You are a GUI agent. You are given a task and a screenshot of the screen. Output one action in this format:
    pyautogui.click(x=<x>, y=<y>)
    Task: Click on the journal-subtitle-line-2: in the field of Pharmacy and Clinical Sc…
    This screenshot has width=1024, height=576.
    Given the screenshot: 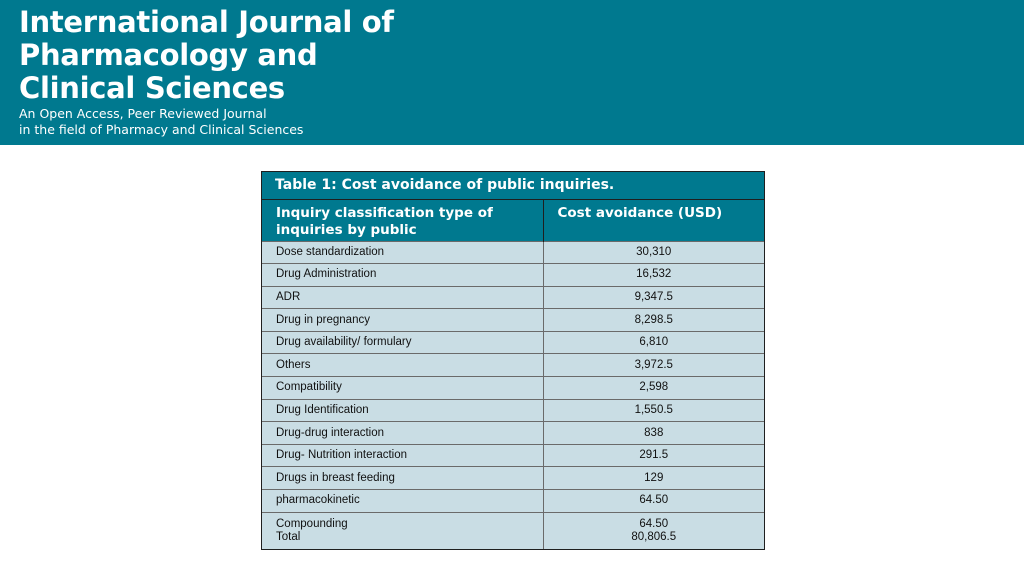 What is the action you would take?
    pyautogui.click(x=161, y=129)
    